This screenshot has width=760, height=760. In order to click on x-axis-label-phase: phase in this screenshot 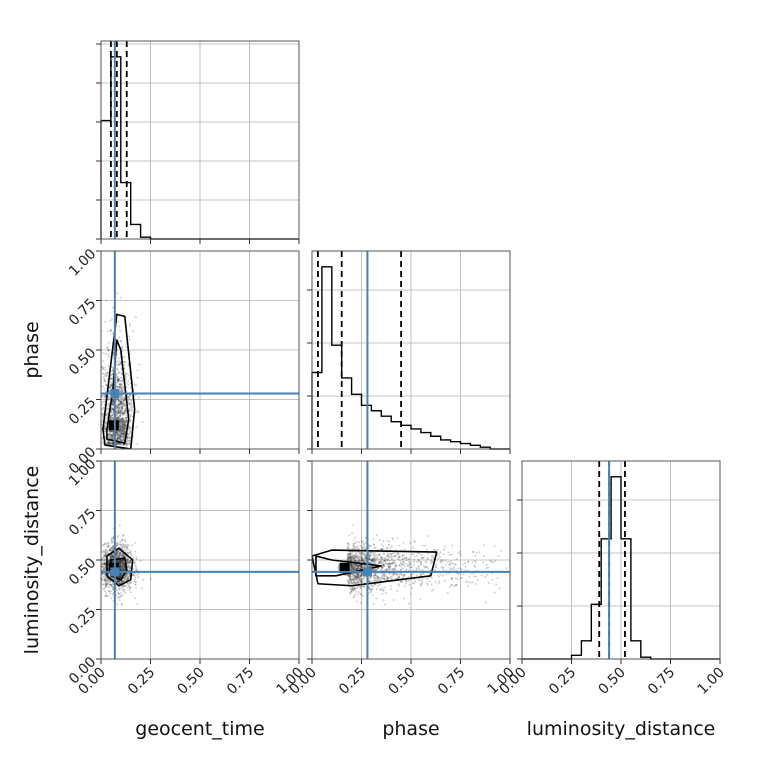, I will do `click(410, 729)`.